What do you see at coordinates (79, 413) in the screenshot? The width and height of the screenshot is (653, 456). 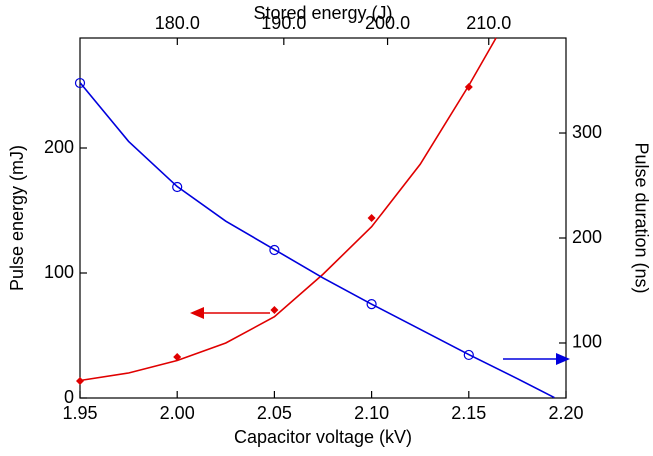 I see `x-tick-label: 1.95` at bounding box center [79, 413].